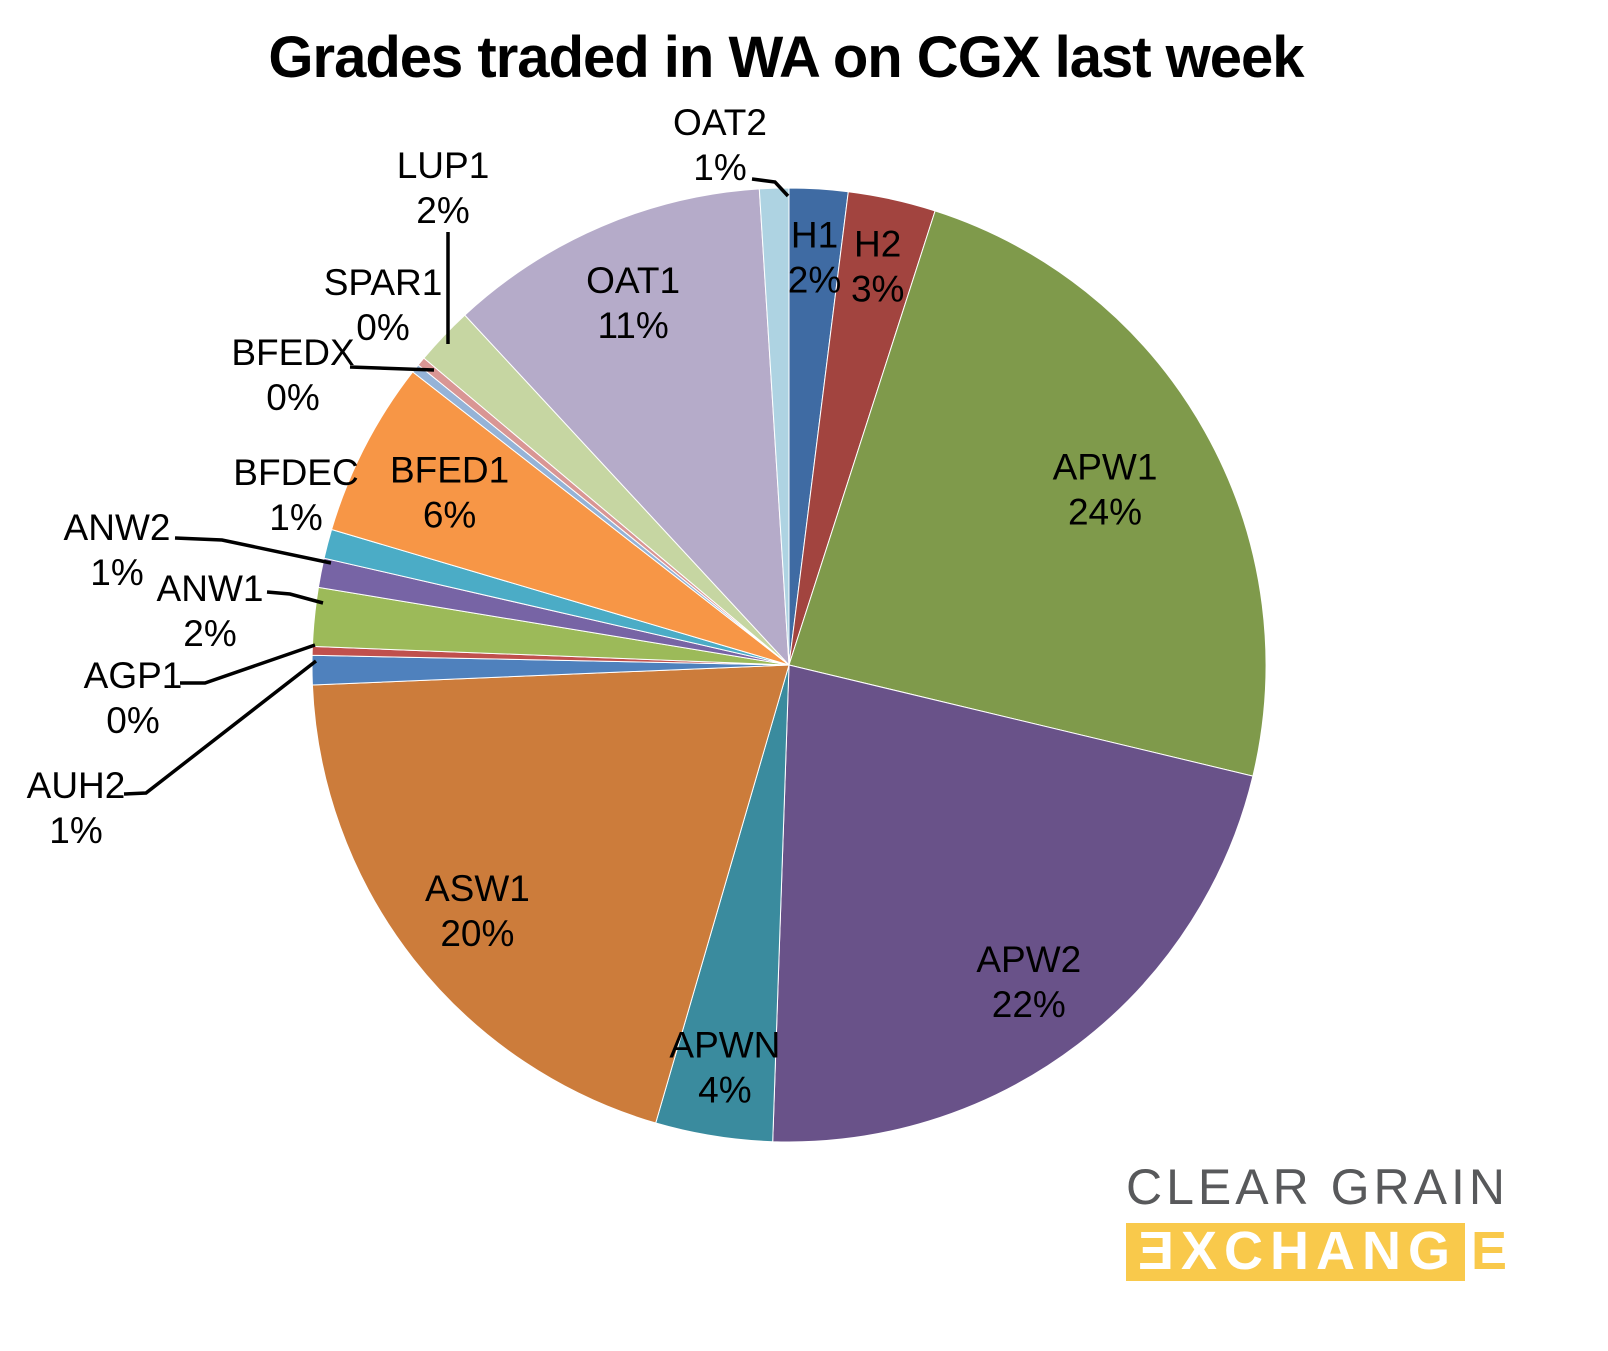 Image resolution: width=1608 pixels, height=1351 pixels. What do you see at coordinates (248, 664) in the screenshot?
I see `leader-line-AGP1` at bounding box center [248, 664].